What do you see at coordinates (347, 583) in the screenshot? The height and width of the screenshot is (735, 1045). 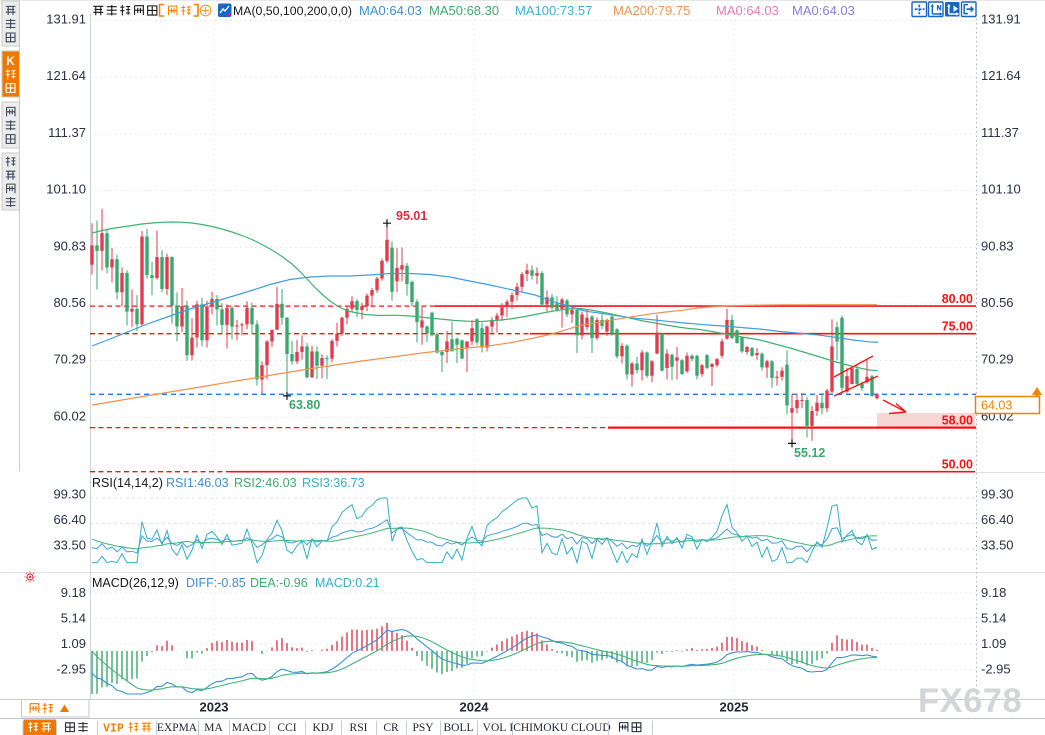 I see `svg-text: MACD:0.21` at bounding box center [347, 583].